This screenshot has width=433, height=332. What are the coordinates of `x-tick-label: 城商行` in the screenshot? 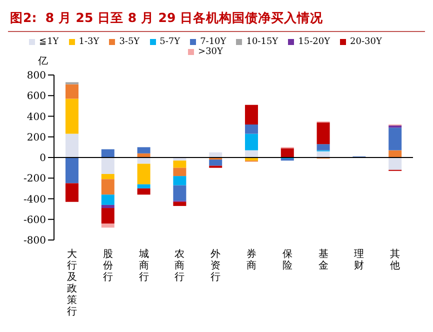 It's located at (143, 265).